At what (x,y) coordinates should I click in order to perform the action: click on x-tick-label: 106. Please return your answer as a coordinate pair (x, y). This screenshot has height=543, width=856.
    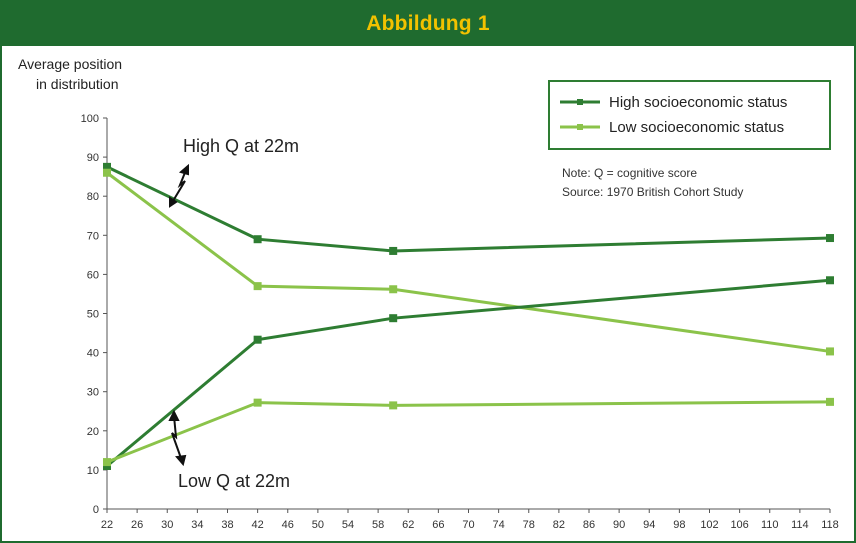
    Looking at the image, I should click on (739, 525).